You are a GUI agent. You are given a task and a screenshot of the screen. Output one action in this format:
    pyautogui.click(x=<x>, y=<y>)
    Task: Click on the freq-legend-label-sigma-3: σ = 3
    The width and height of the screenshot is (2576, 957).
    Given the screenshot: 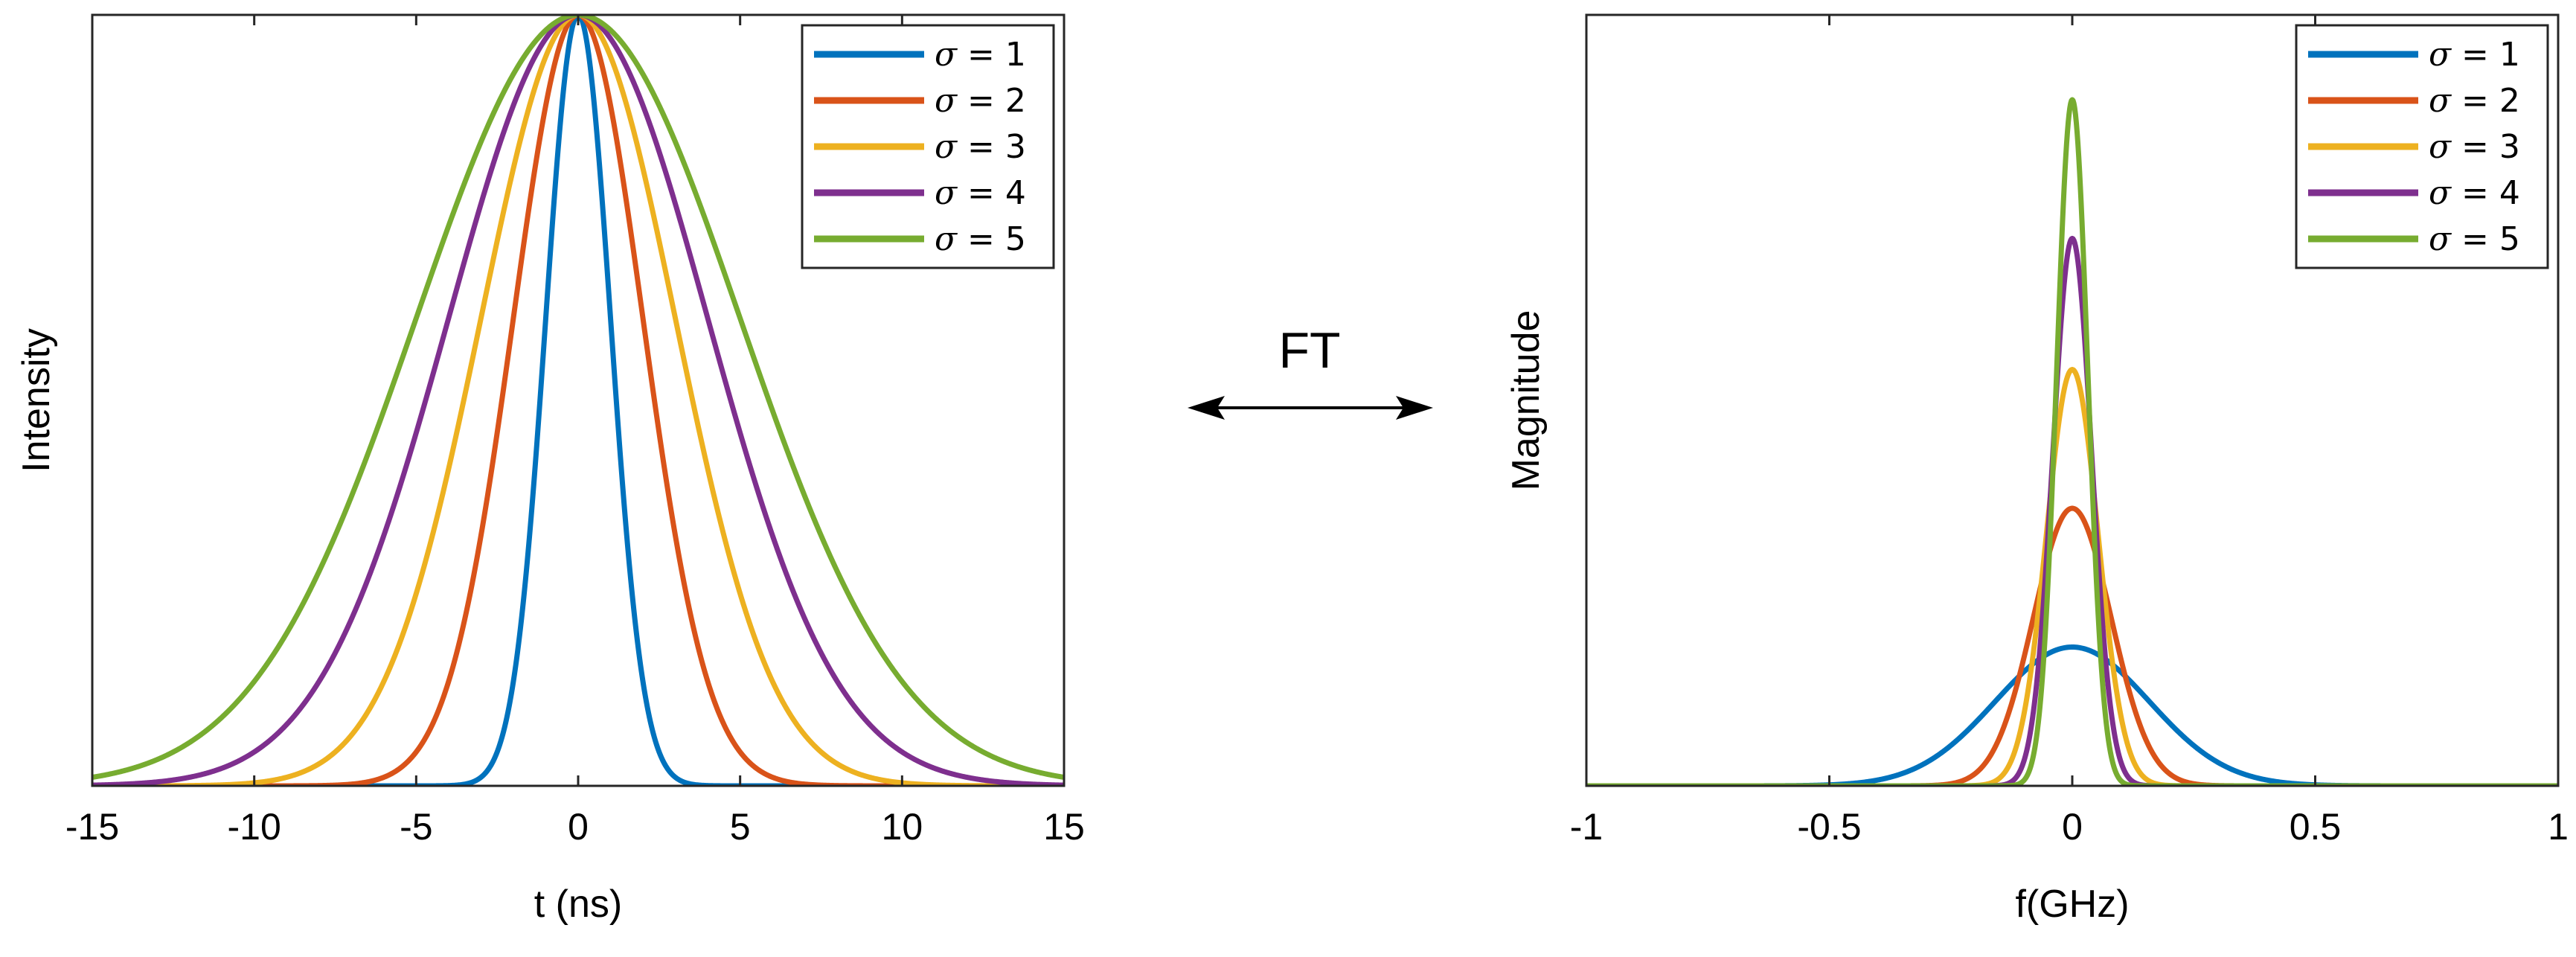 What is the action you would take?
    pyautogui.click(x=2474, y=147)
    